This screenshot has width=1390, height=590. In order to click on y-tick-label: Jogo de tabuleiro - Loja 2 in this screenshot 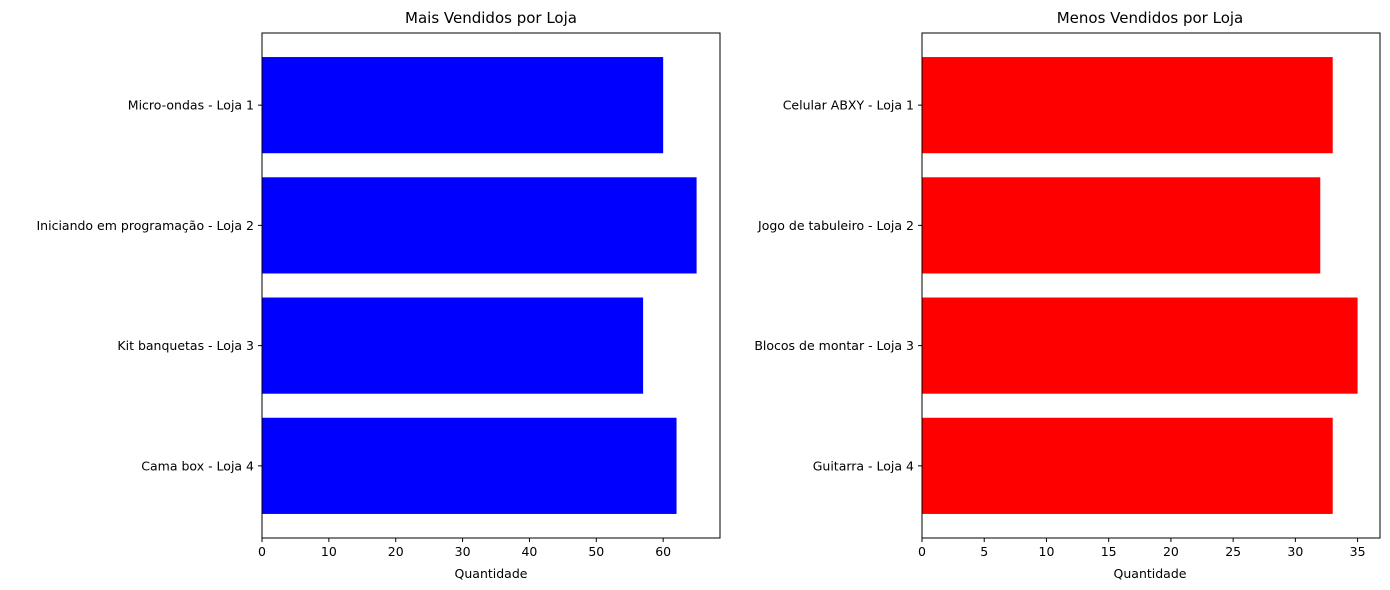, I will do `click(835, 225)`.